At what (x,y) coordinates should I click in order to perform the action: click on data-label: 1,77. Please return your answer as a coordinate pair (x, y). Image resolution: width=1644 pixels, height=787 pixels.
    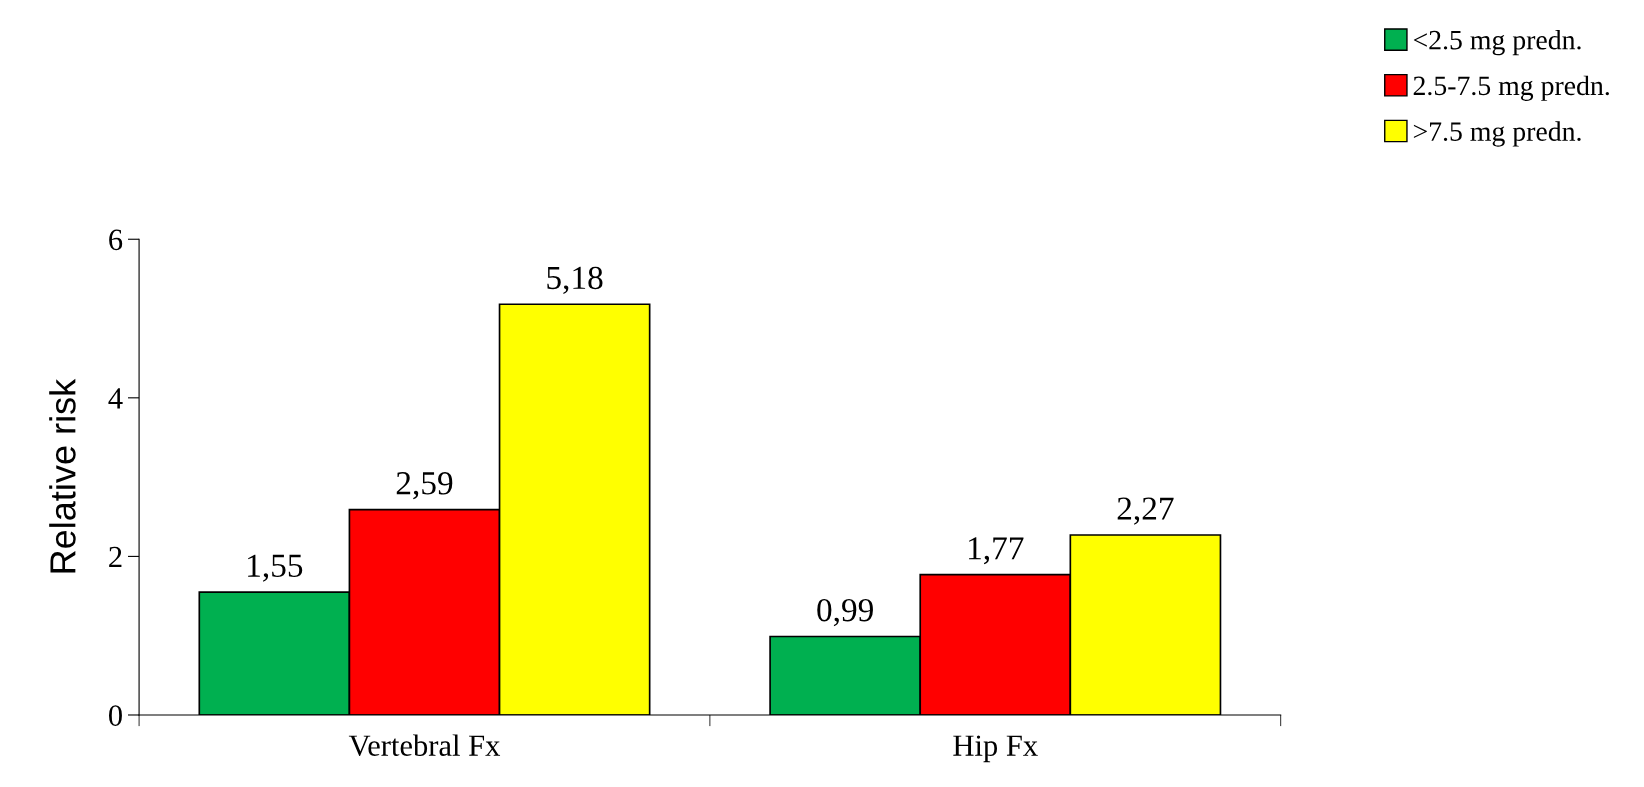
    Looking at the image, I should click on (996, 551).